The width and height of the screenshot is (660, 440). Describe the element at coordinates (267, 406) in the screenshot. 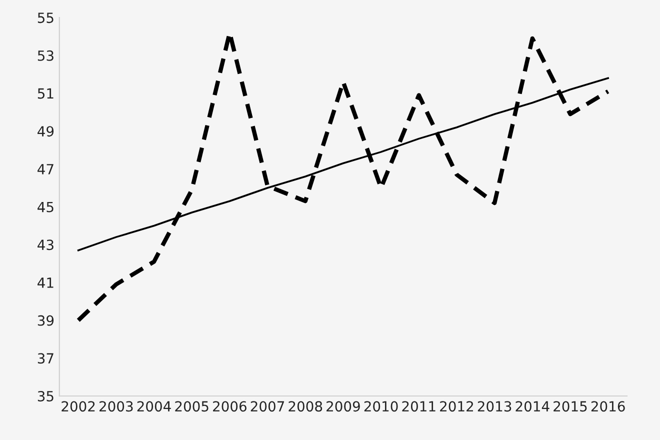

I see `x-tick-label: 2007` at that location.